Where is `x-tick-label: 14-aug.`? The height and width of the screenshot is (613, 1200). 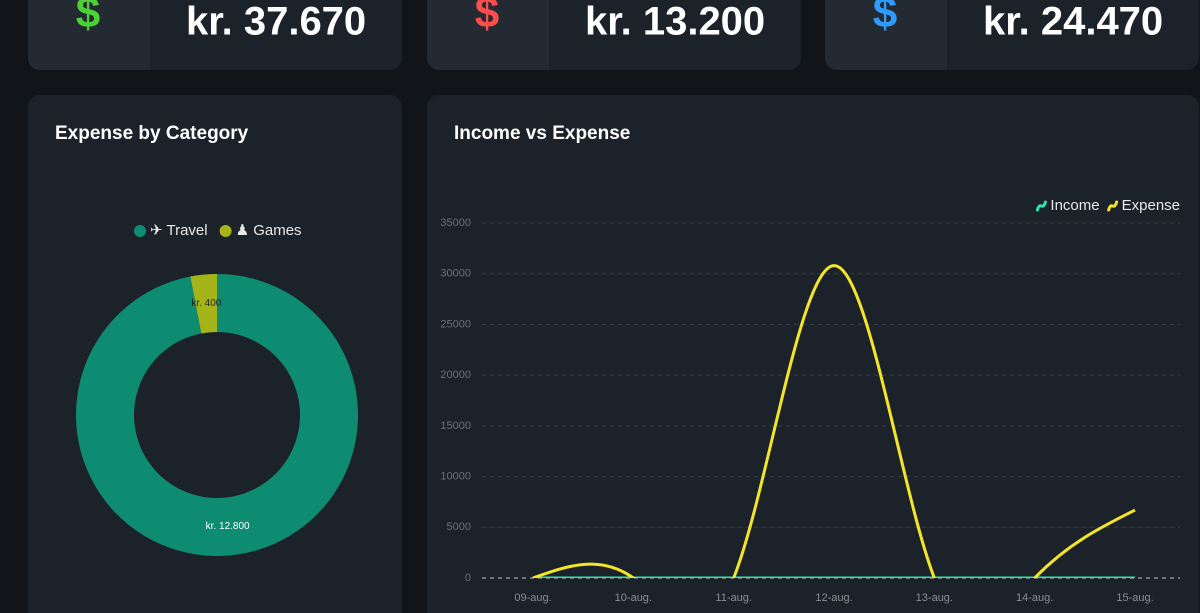
x-tick-label: 14-aug. is located at coordinates (1034, 598).